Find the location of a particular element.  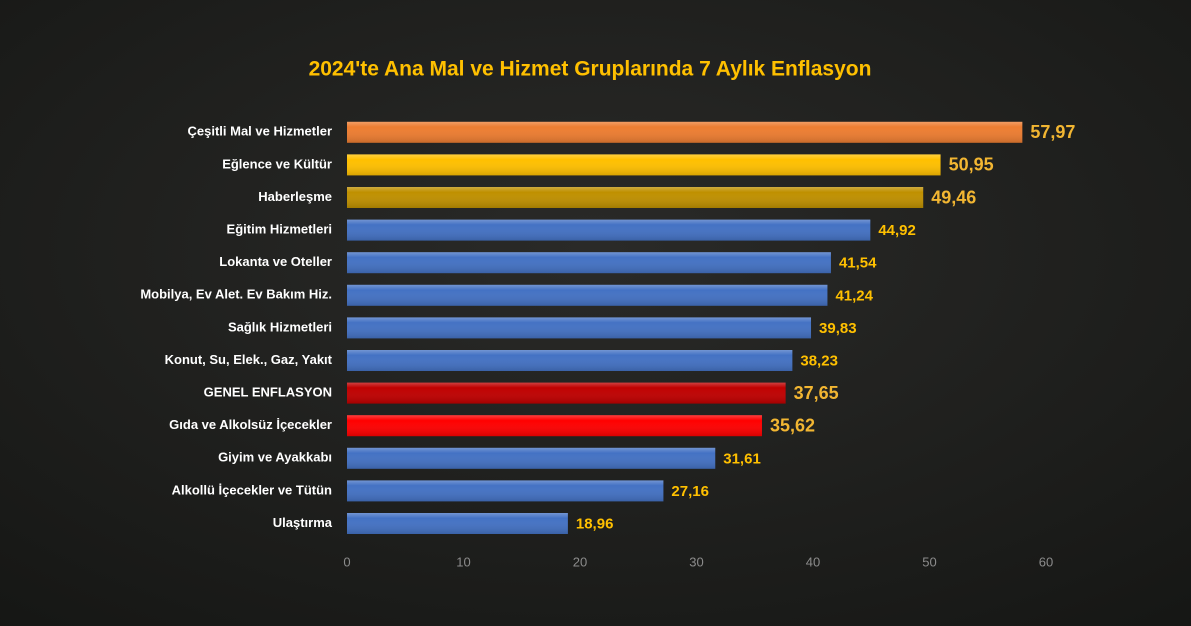

value-label: 41,24 is located at coordinates (854, 295).